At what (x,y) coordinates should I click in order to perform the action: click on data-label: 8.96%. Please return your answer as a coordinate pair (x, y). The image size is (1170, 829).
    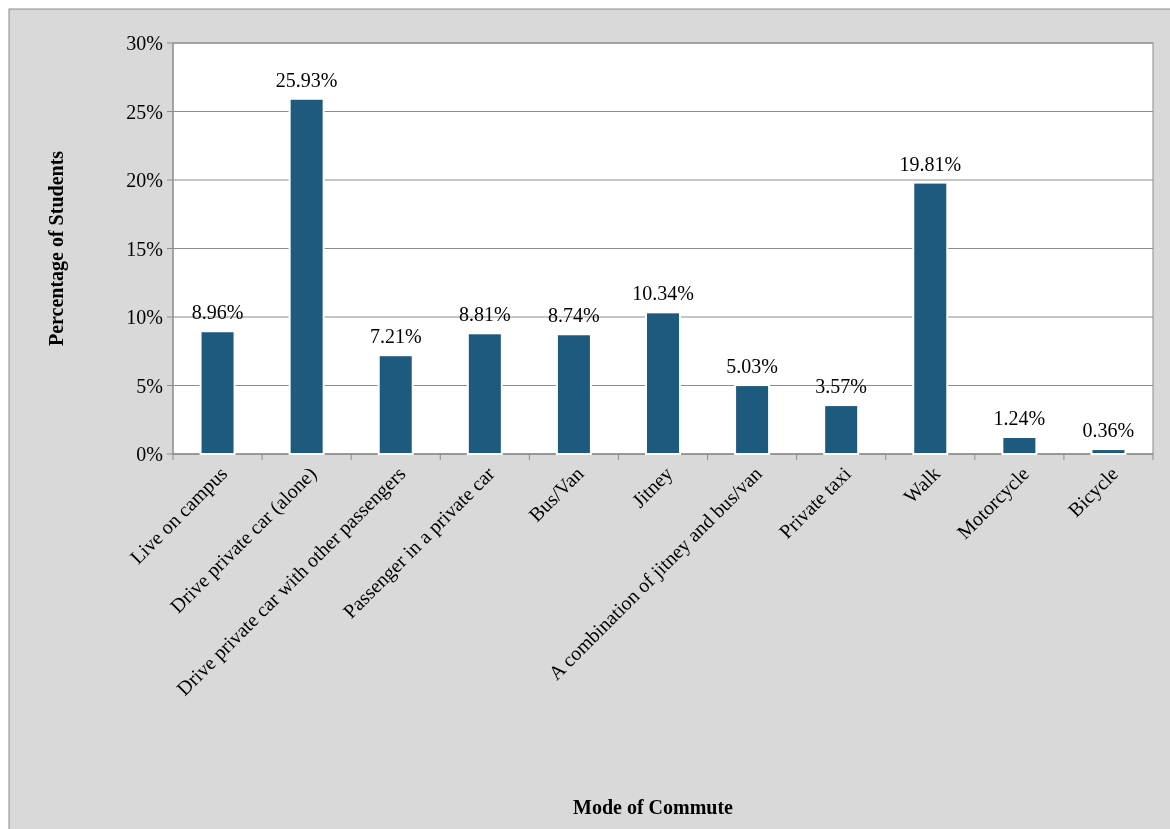
    Looking at the image, I should click on (217, 312).